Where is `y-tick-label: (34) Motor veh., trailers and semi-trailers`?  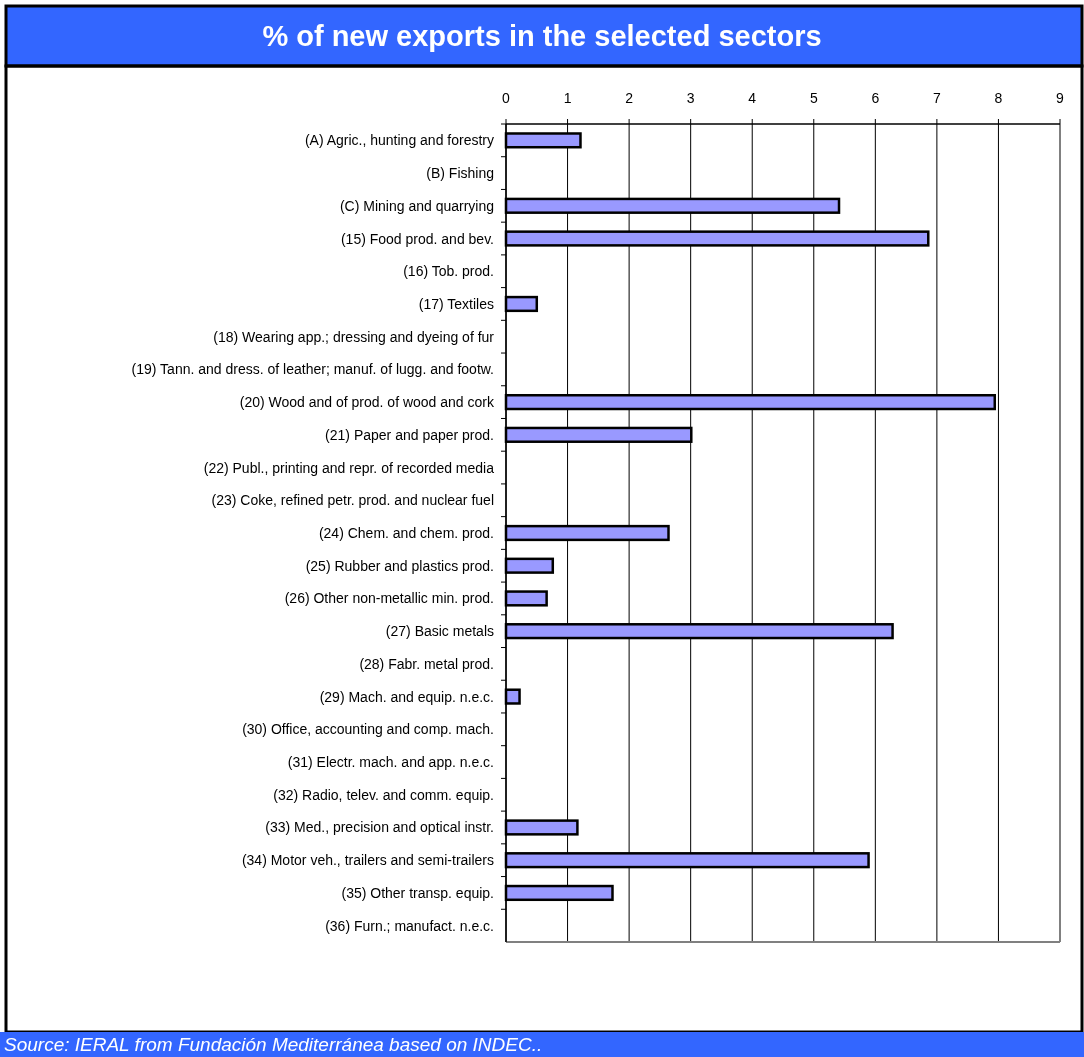
y-tick-label: (34) Motor veh., trailers and semi-trailers is located at coordinates (367, 860).